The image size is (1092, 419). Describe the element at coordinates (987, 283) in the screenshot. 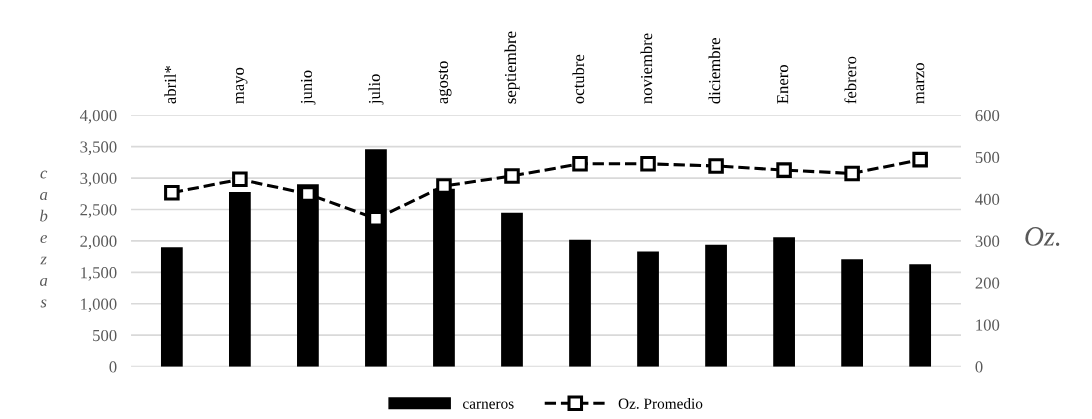

I see `y2-tick-label: 200` at that location.